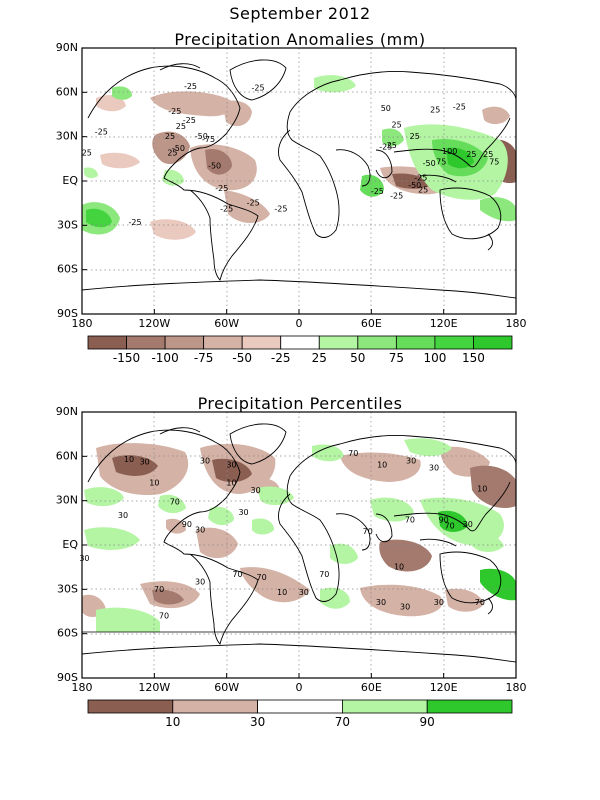  Describe the element at coordinates (67, 224) in the screenshot. I see `lat-tick-label: 30S` at that location.